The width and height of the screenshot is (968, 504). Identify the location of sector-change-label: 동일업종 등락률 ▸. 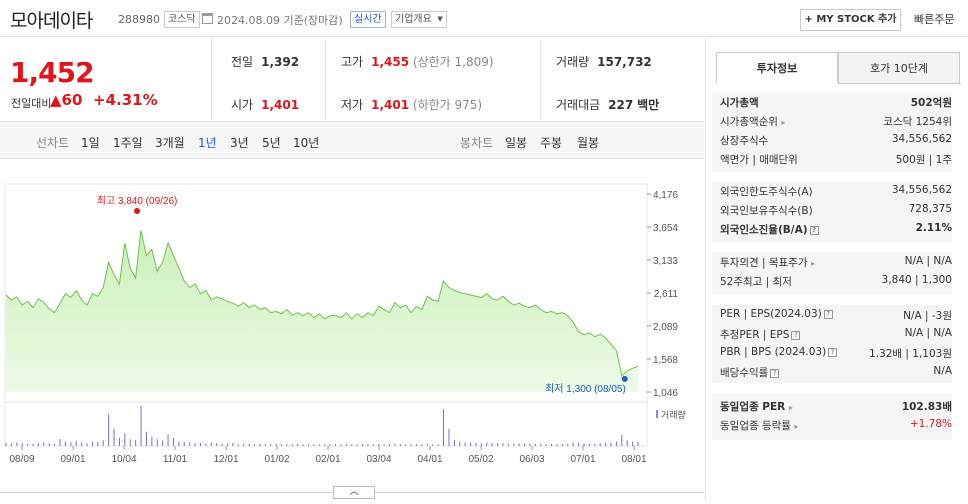
(759, 425).